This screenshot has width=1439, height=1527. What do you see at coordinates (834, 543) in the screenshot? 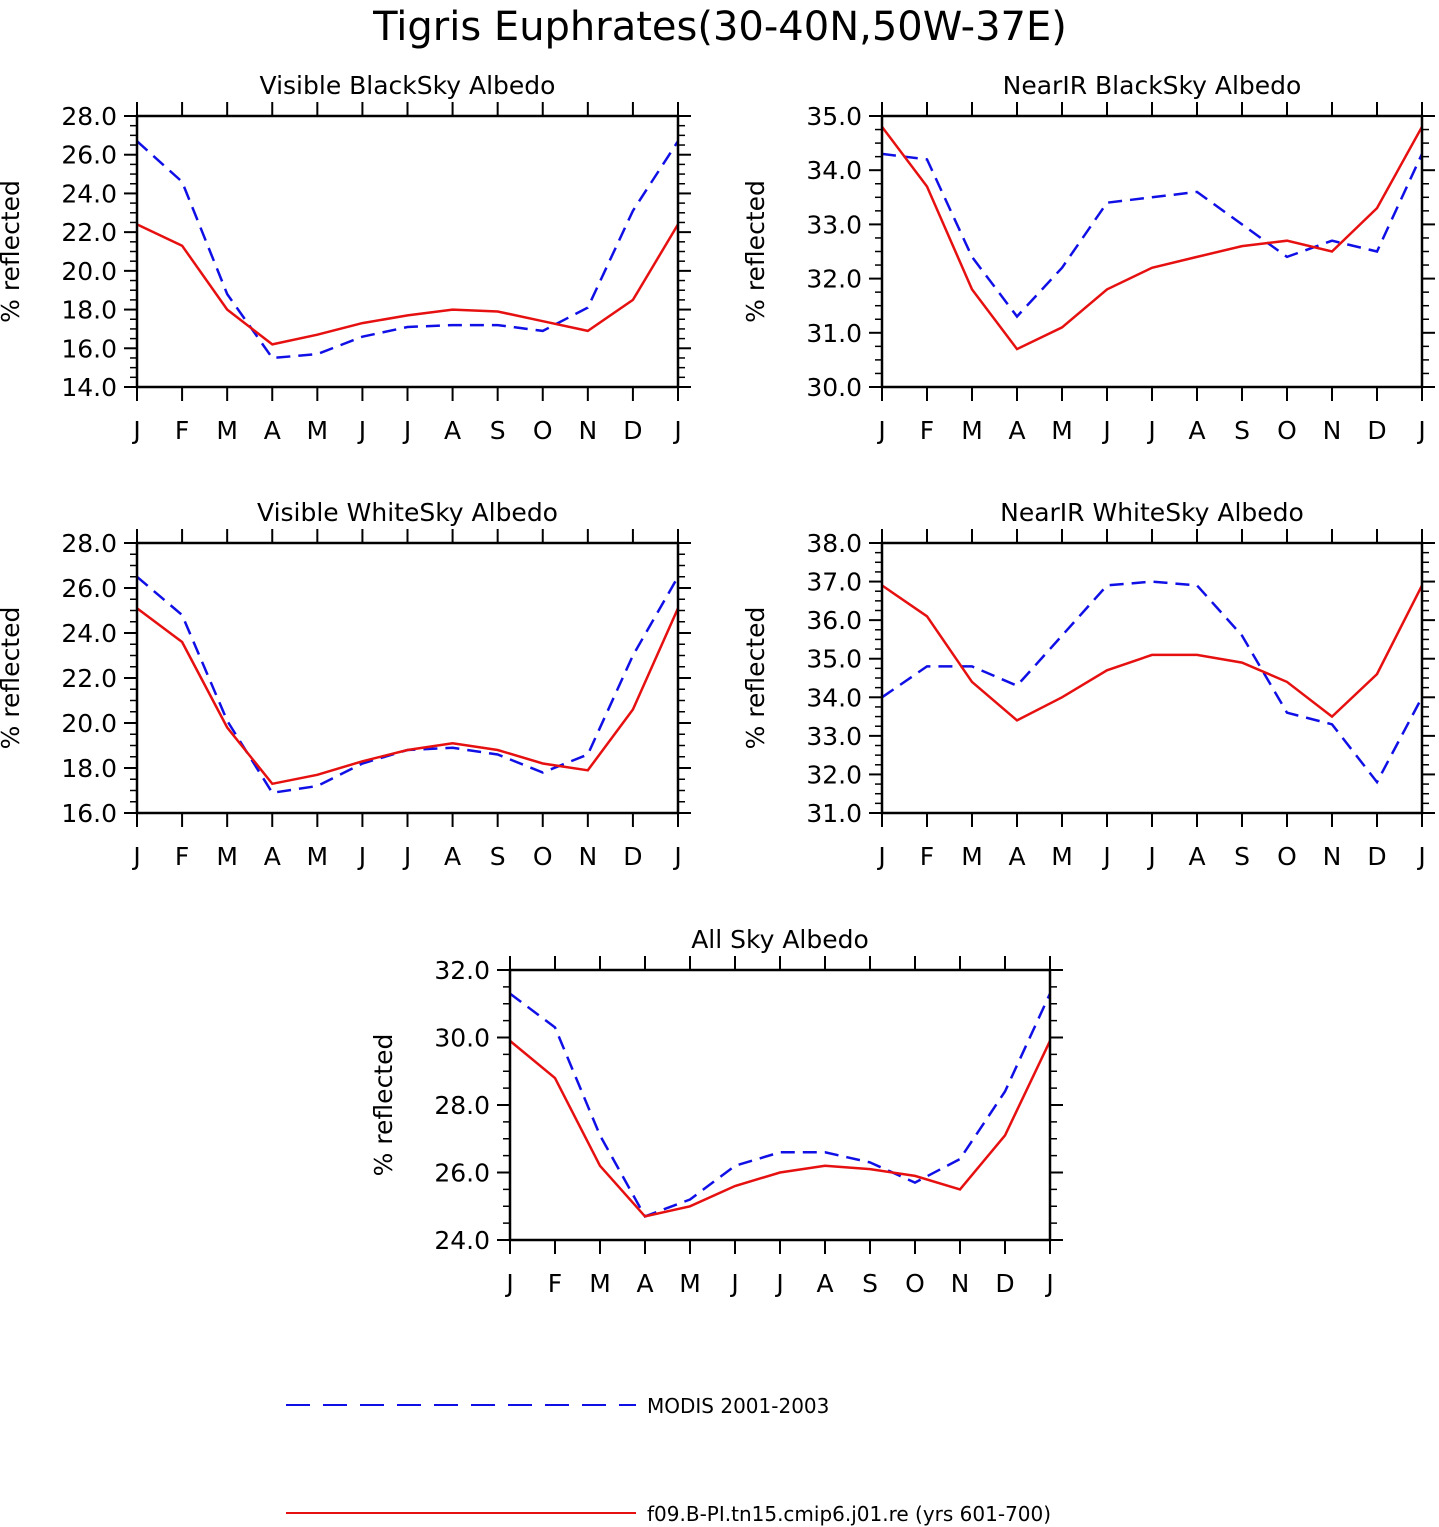
I see `y-tick-label: 38.0` at bounding box center [834, 543].